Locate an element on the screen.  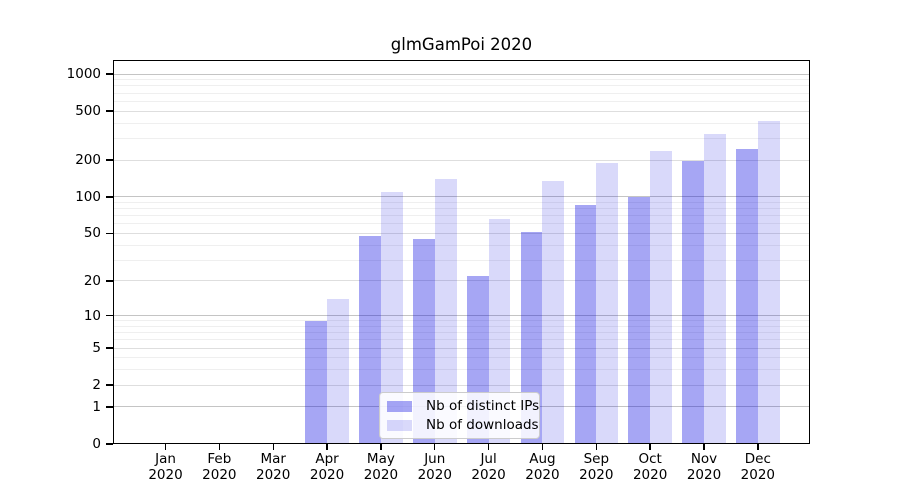
y-tick-label: 10 is located at coordinates (92, 315).